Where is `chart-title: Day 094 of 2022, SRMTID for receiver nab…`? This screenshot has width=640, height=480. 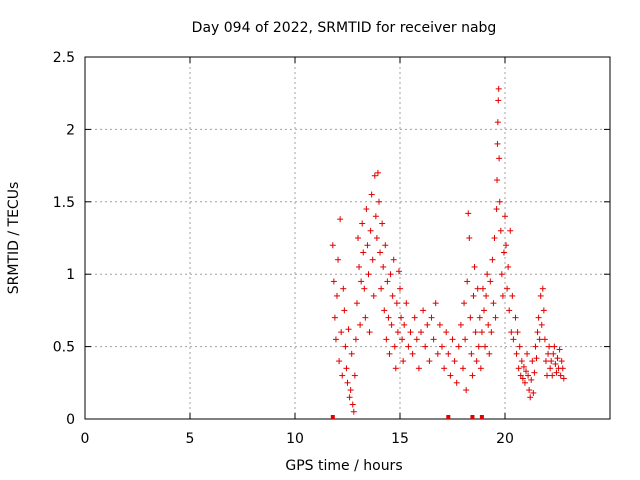 chart-title: Day 094 of 2022, SRMTID for receiver nab… is located at coordinates (344, 28).